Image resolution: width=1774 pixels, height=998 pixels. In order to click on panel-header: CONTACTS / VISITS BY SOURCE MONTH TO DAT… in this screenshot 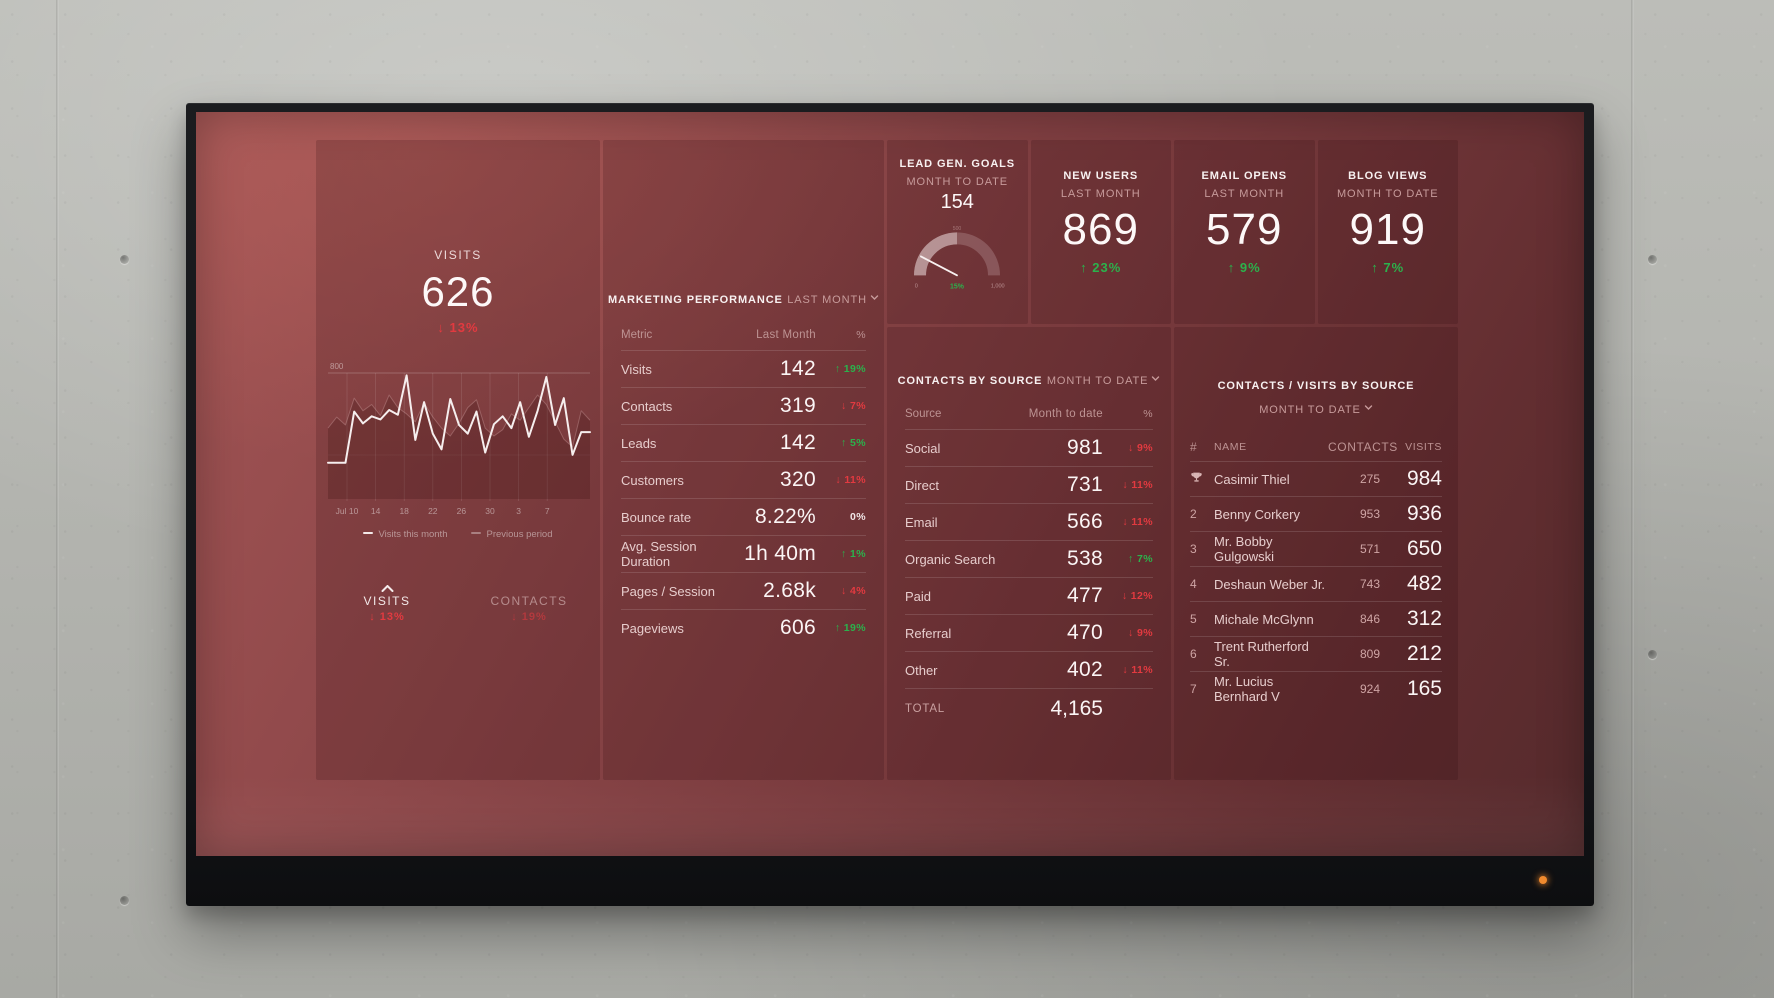, I will do `click(1316, 398)`.